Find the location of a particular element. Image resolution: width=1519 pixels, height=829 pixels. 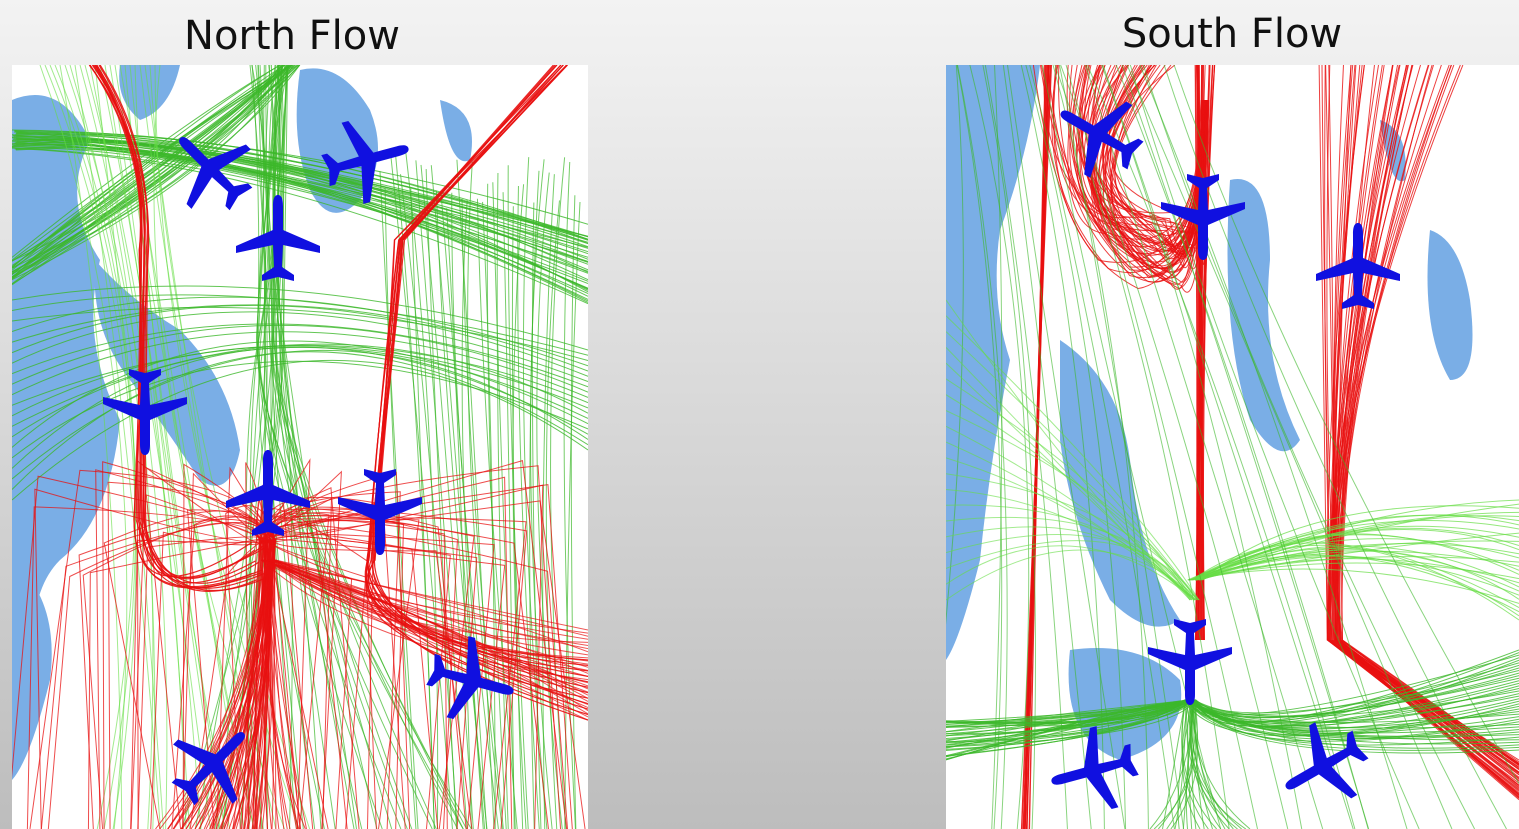

panel-title: South Flow is located at coordinates (1232, 34).